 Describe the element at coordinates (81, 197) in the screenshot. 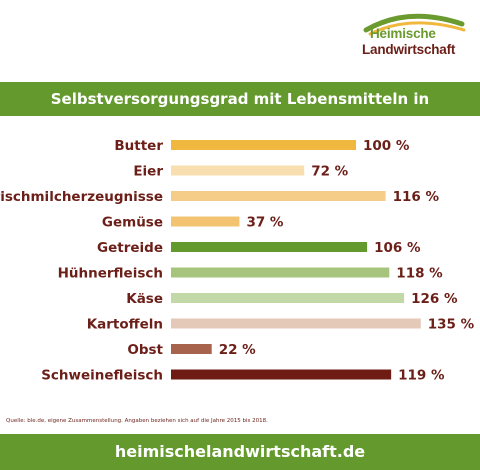

I see `category-label: Frischmilcherzeugnisse` at that location.